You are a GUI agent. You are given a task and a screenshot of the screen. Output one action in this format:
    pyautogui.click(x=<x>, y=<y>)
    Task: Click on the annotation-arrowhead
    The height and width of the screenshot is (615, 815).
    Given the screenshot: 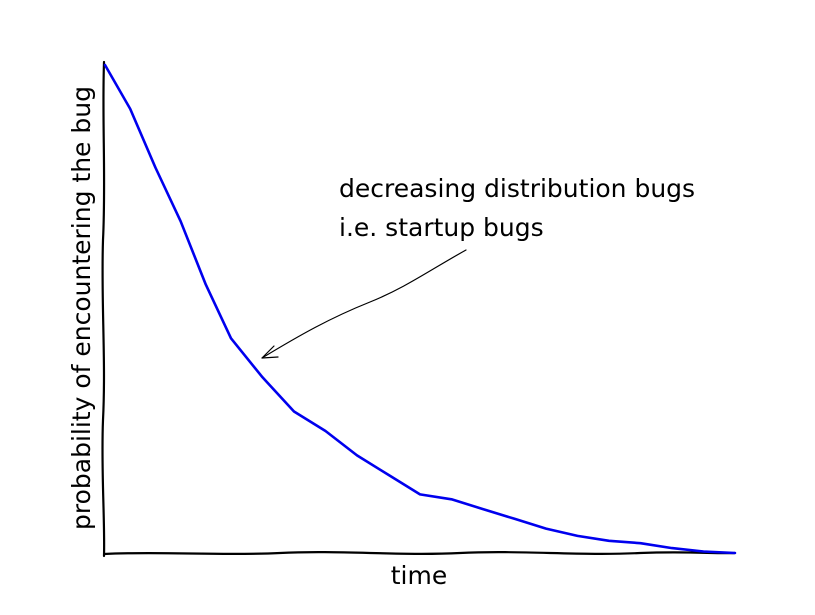 What is the action you would take?
    pyautogui.click(x=270, y=352)
    